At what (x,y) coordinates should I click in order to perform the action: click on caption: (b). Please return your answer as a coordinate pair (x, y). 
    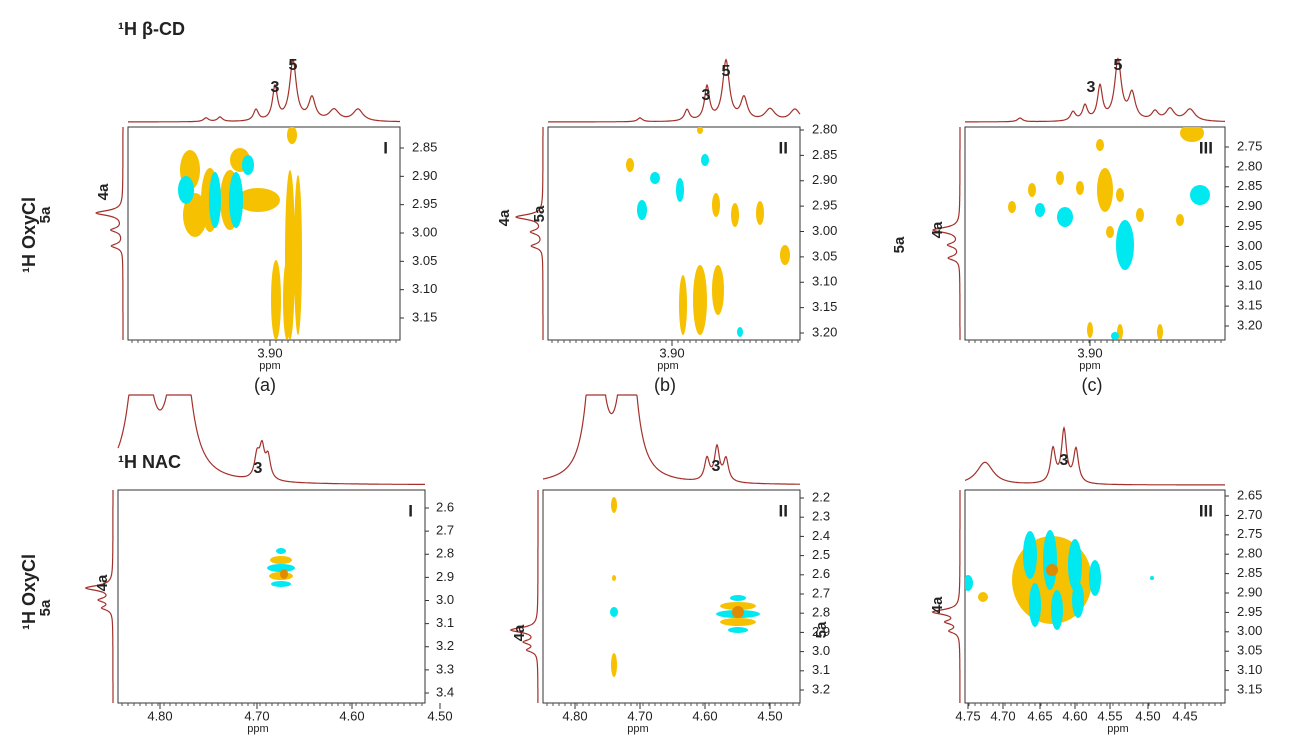
    Looking at the image, I should click on (665, 385).